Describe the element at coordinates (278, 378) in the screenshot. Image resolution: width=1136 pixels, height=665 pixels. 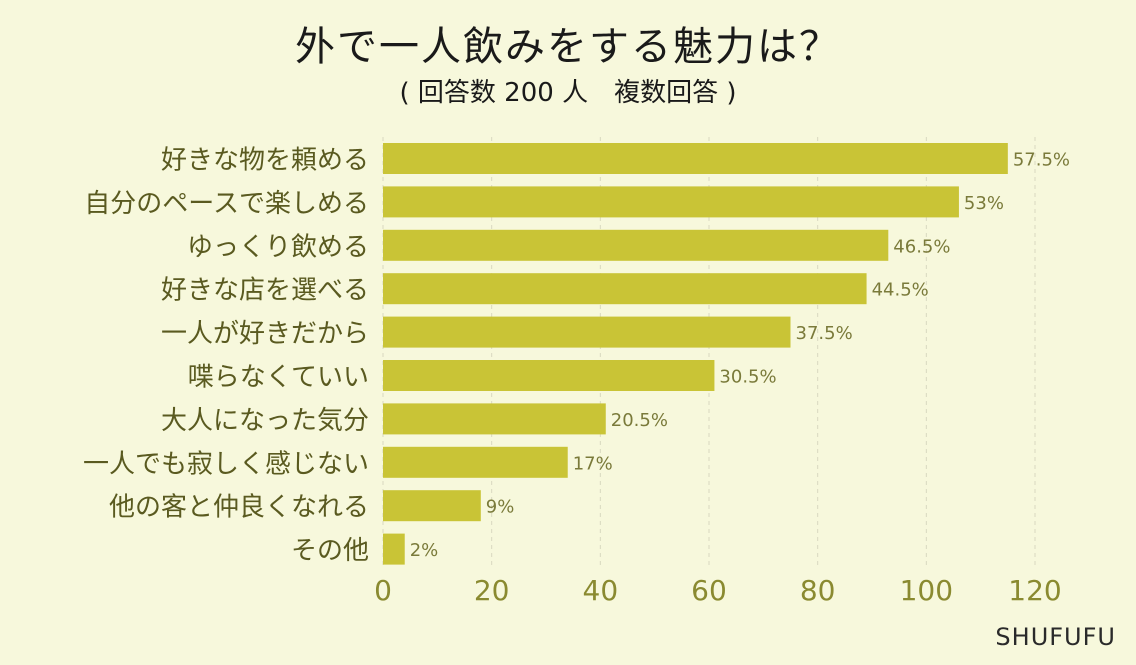
I see `category-label: 喋らなくていい` at that location.